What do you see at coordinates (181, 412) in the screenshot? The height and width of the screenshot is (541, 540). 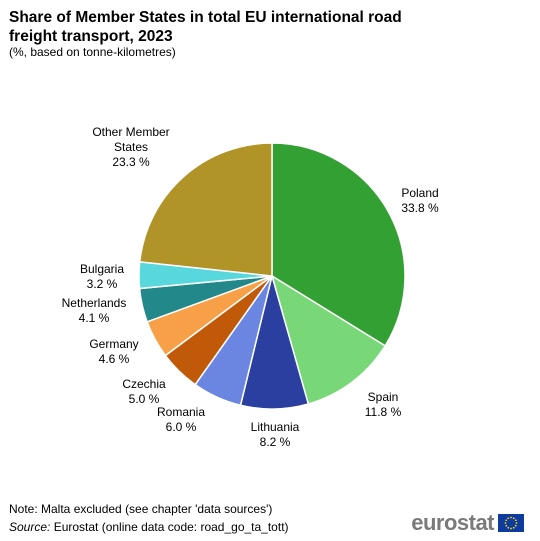 I see `slice-label-name: Romania` at bounding box center [181, 412].